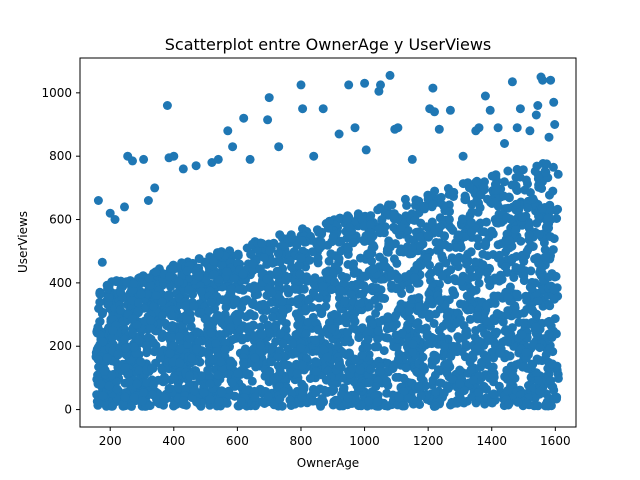 Image resolution: width=640 pixels, height=480 pixels. I want to click on chart-title: Scatterplot entre OwnerAge y UserViews, so click(328, 44).